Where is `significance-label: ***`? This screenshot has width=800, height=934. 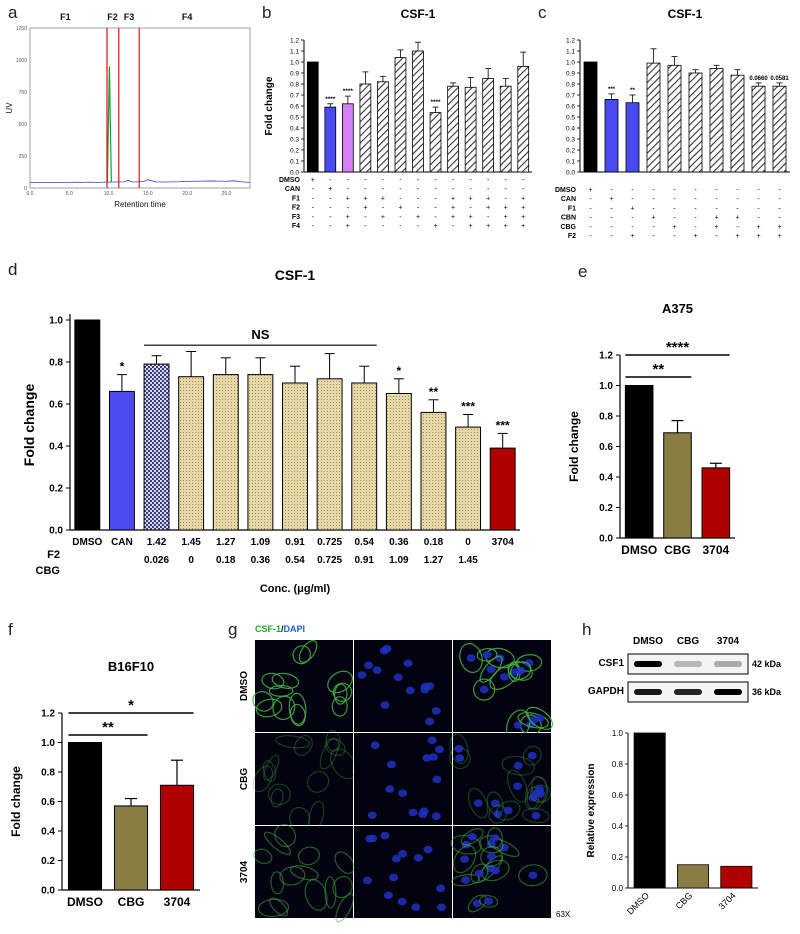
significance-label: *** is located at coordinates (612, 90).